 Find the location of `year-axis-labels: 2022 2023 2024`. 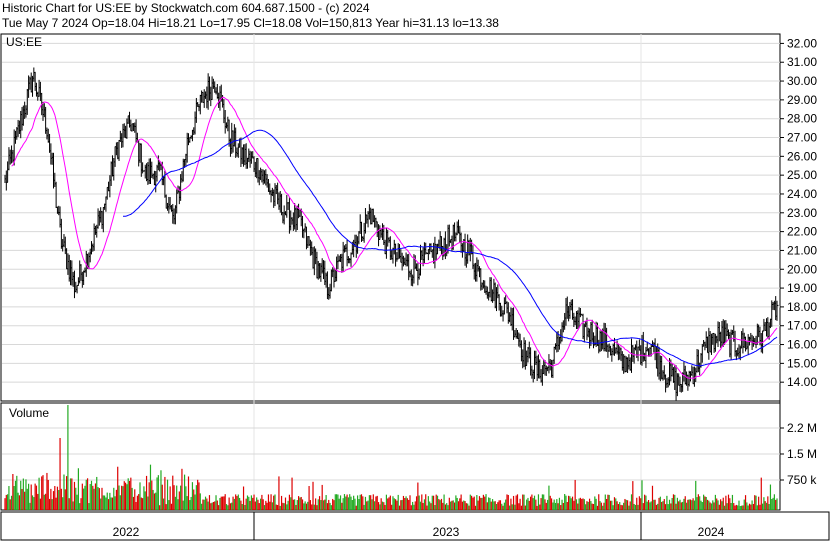

year-axis-labels: 2022 2023 2024 is located at coordinates (419, 526).